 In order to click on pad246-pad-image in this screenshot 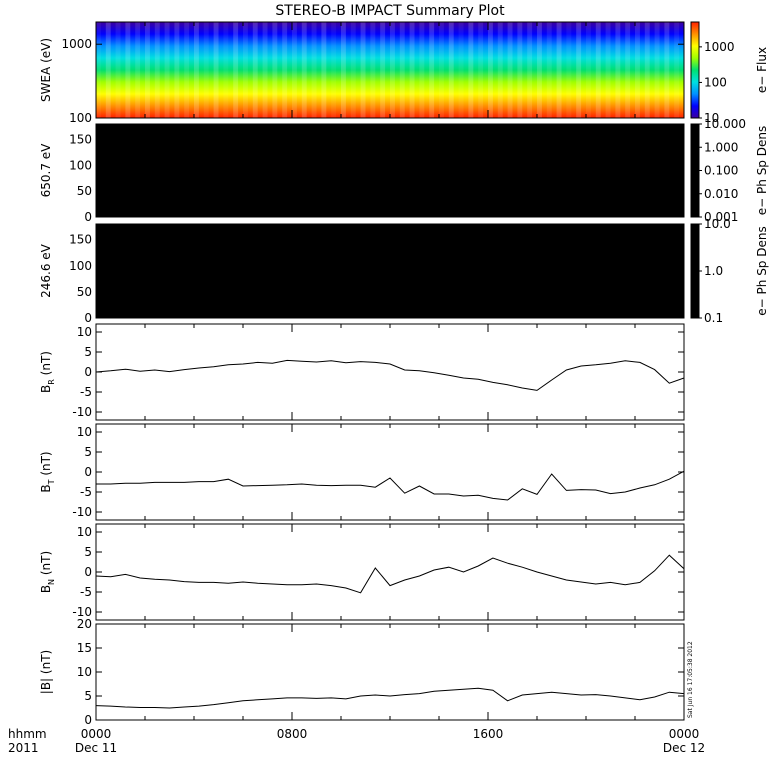, I will do `click(390, 271)`.